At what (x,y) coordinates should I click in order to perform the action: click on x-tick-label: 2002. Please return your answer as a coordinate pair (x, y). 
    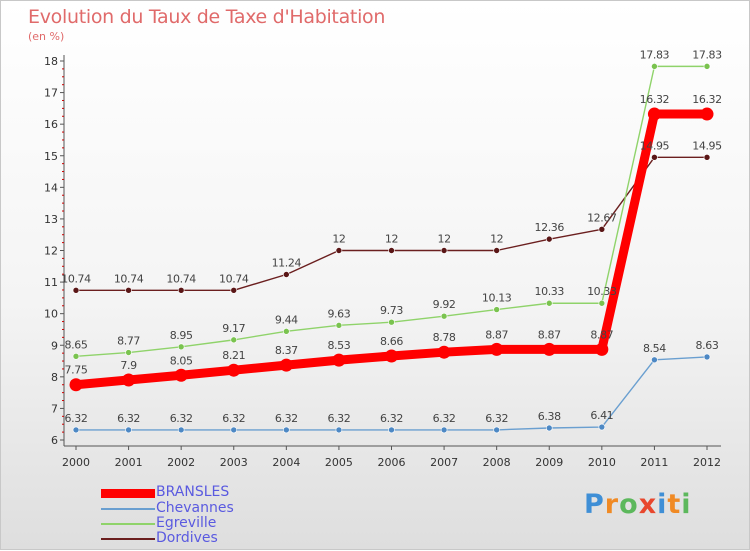
    Looking at the image, I should click on (181, 462).